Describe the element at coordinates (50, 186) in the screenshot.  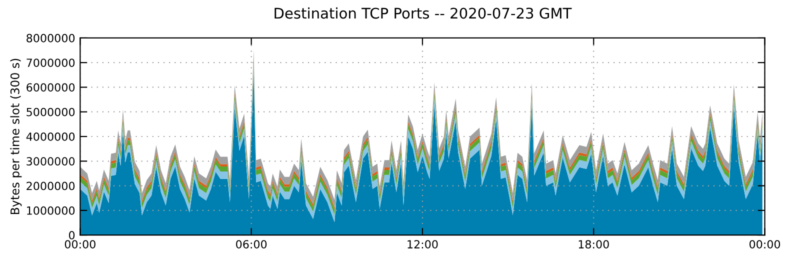
I see `y-tick-label: 2000000` at that location.